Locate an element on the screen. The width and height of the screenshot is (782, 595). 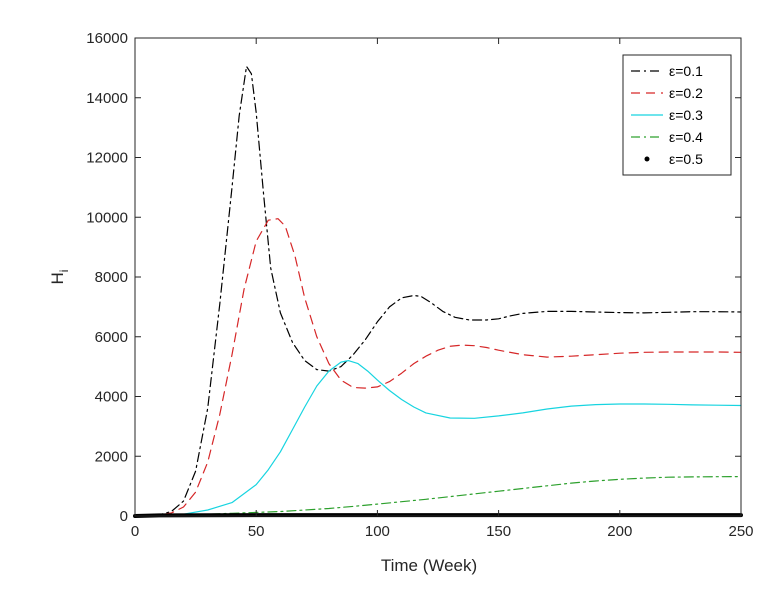
y-axis-label-sub: i is located at coordinates (64, 271).